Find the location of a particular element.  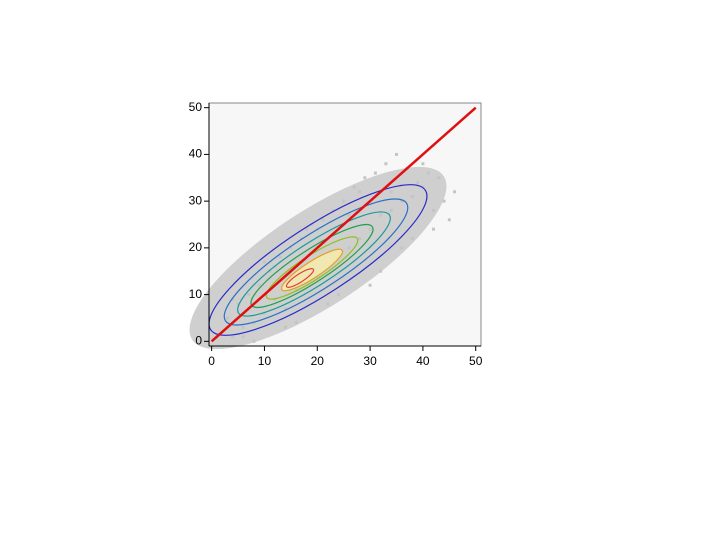

x-tick-label: 40 is located at coordinates (423, 361).